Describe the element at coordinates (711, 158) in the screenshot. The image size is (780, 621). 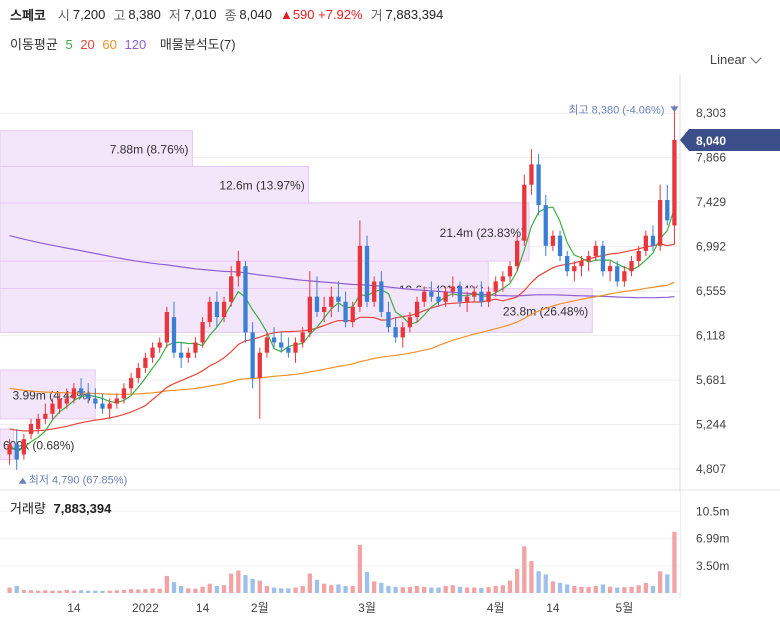
I see `y-tick-label: 7,866` at that location.